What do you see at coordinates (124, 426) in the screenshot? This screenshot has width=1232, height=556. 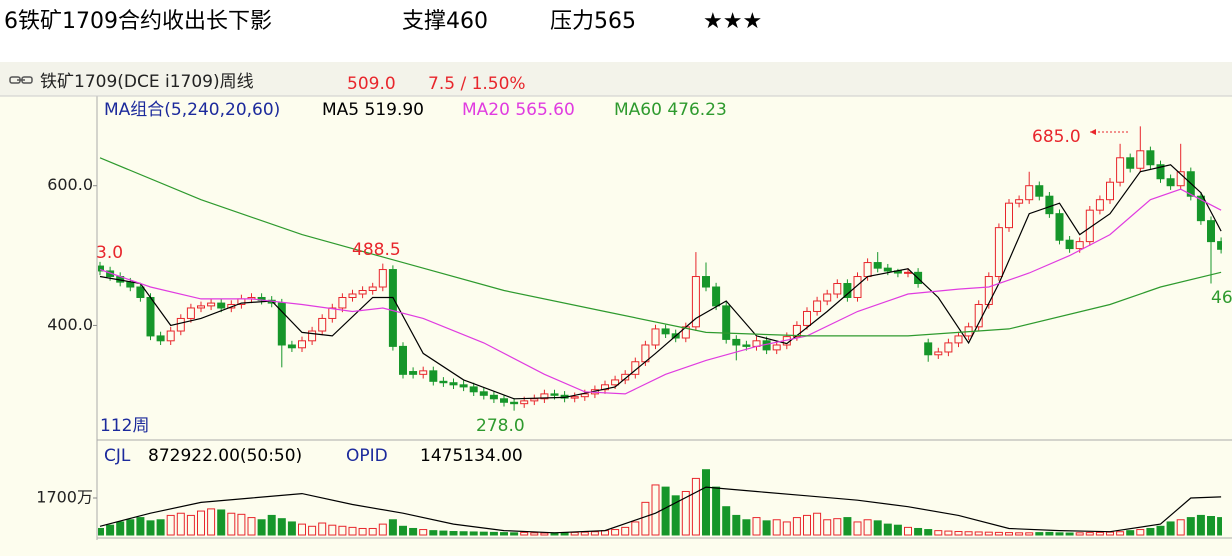 I see `period-label: 112周` at bounding box center [124, 426].